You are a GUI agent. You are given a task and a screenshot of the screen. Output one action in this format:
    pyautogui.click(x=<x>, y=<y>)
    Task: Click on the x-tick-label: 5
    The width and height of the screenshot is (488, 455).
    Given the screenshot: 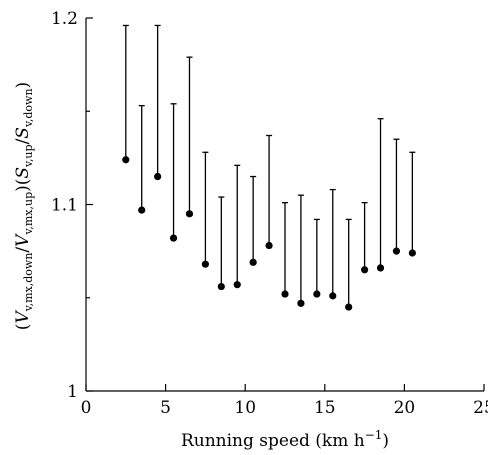 What is the action you would take?
    pyautogui.click(x=165, y=408)
    